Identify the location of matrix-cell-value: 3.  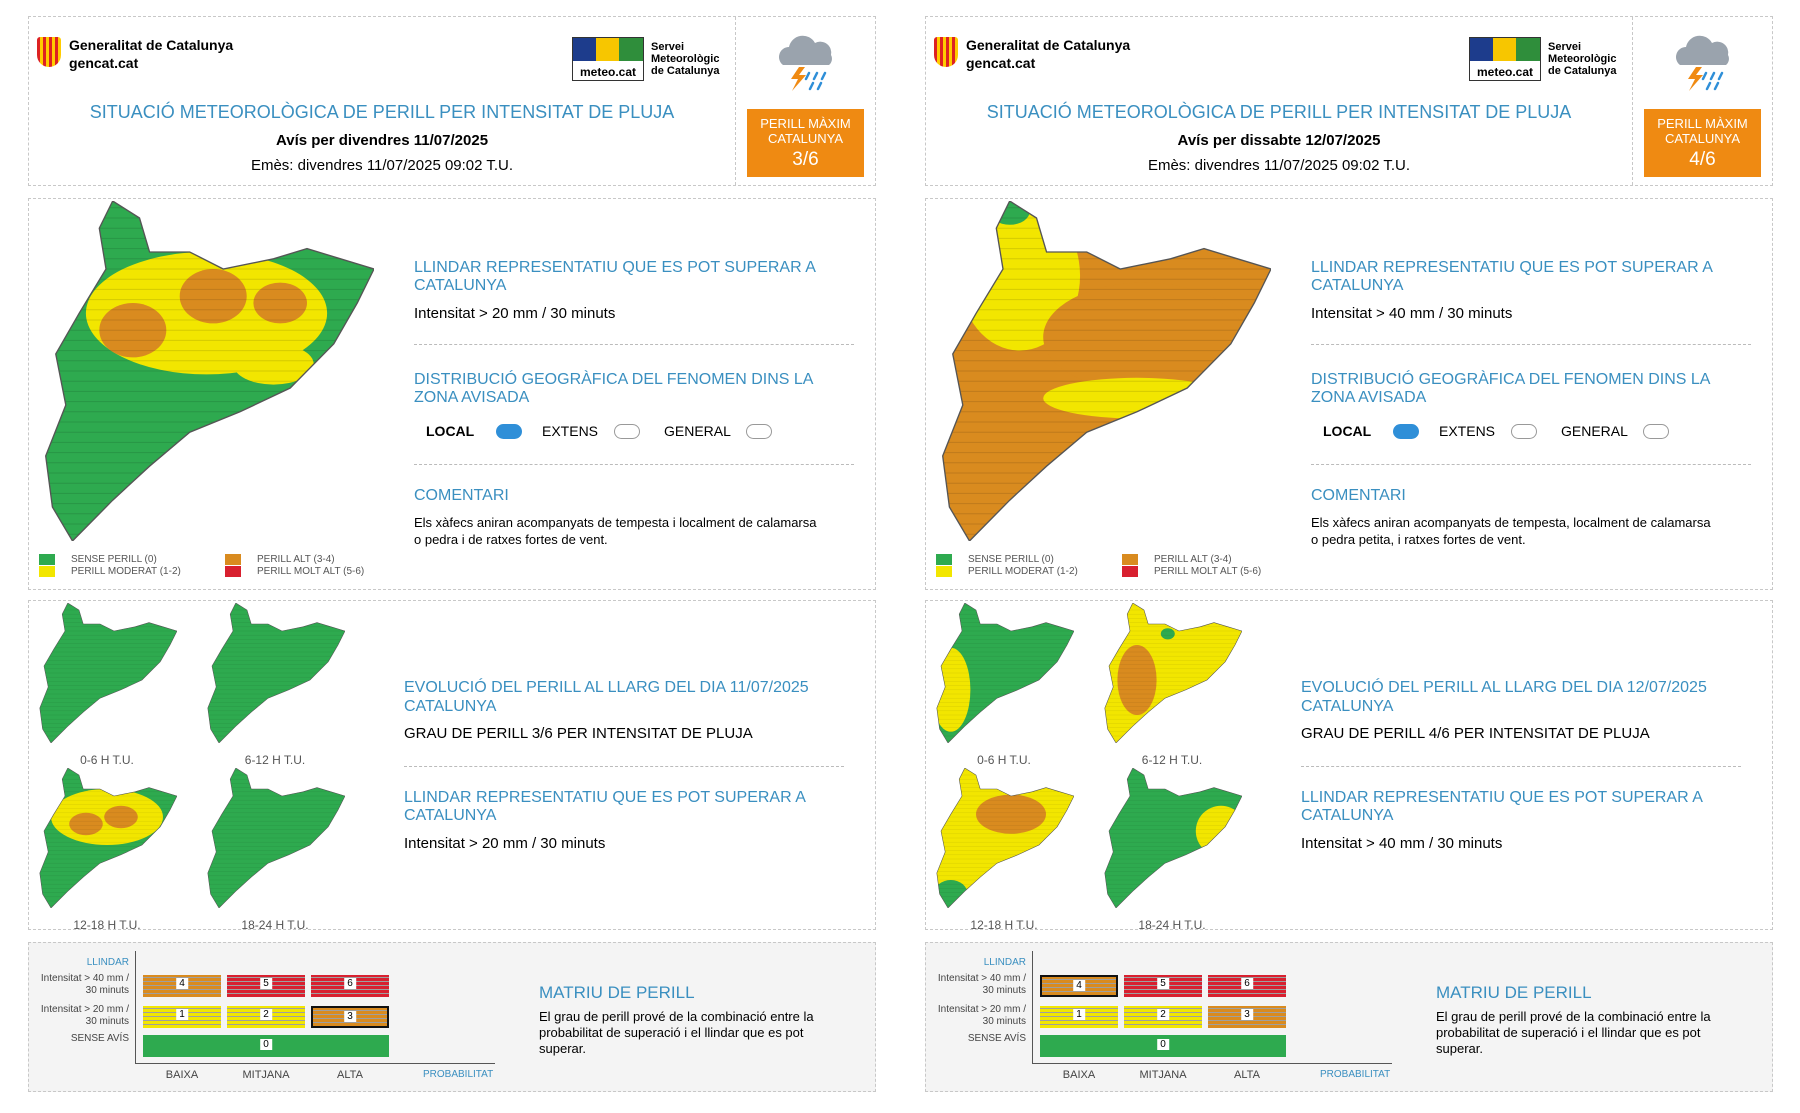
(1247, 1014).